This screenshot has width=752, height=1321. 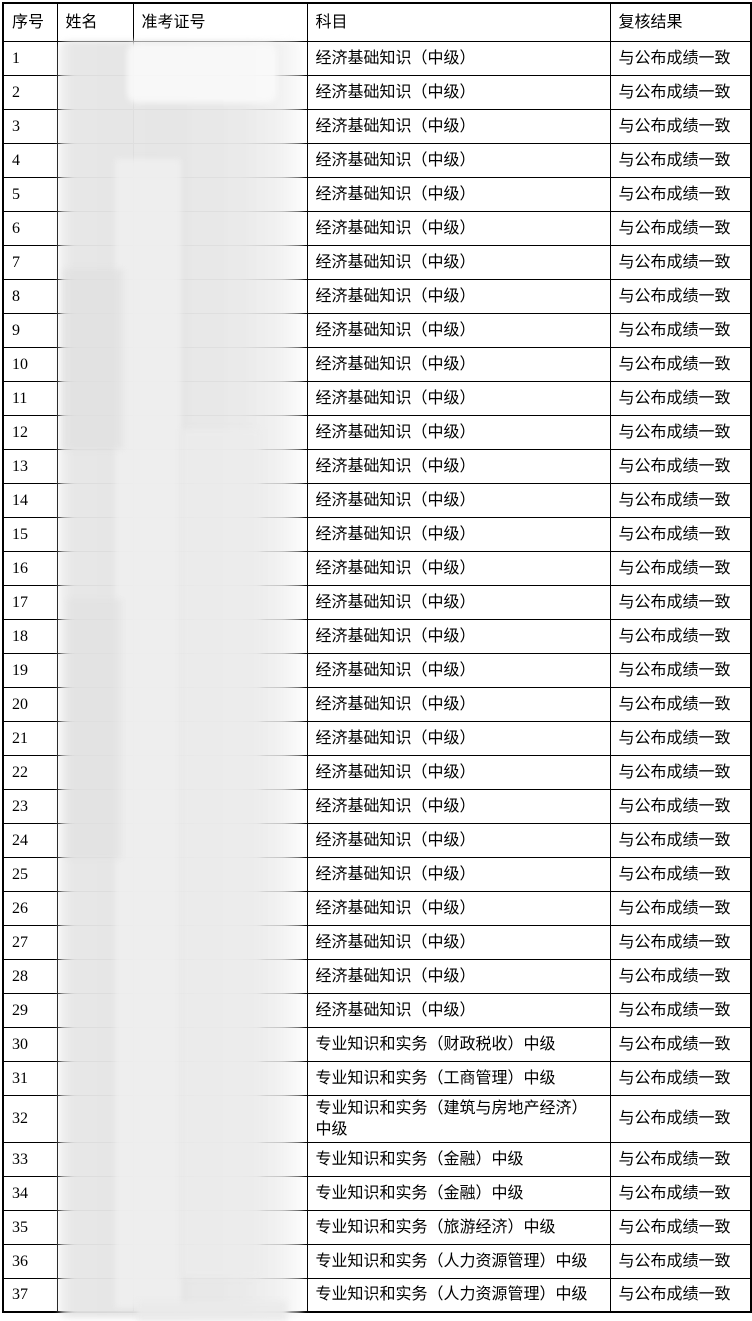 What do you see at coordinates (377, 92) in the screenshot?
I see `table-row: 2 经济基础知识（中级） 与公布成绩一致` at bounding box center [377, 92].